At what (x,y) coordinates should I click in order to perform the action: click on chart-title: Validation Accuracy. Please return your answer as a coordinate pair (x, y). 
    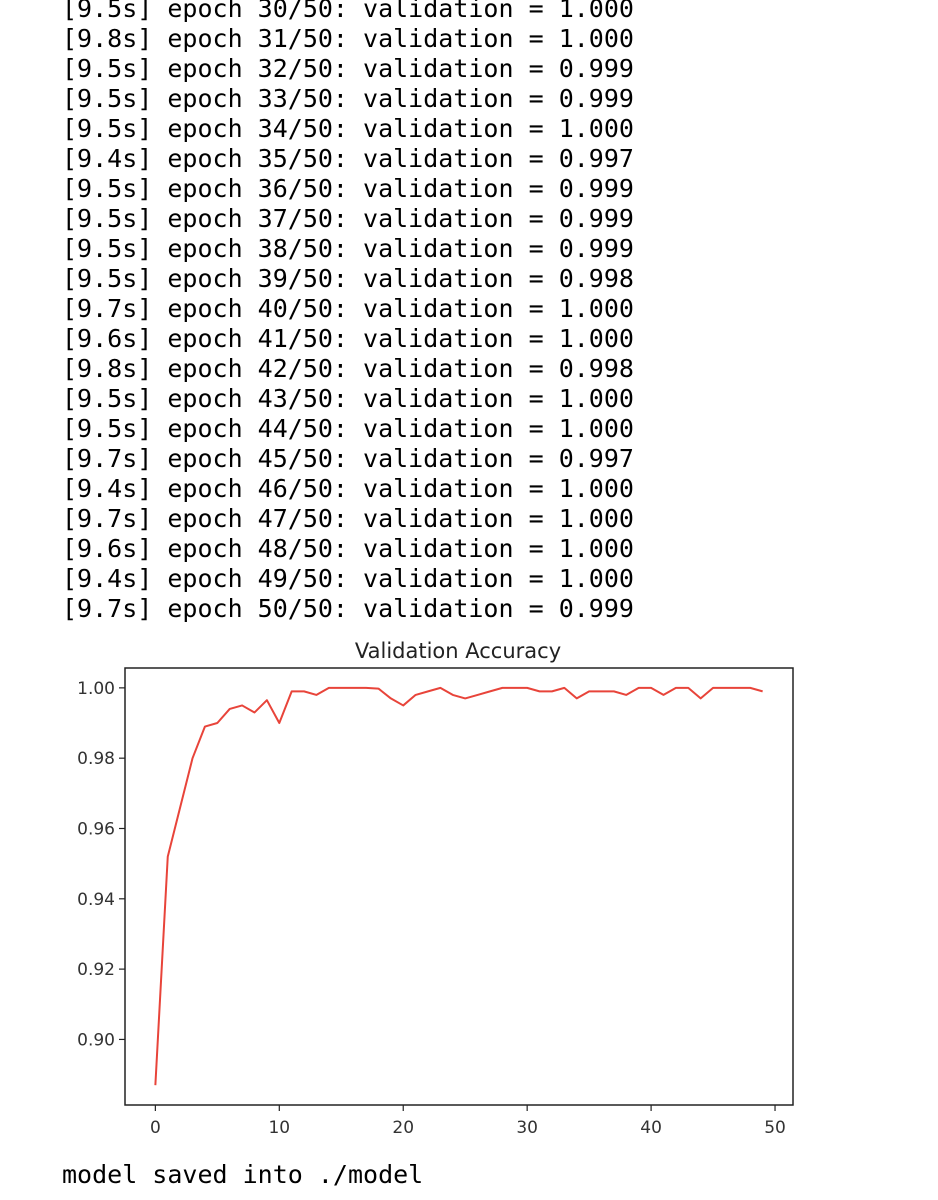
    Looking at the image, I should click on (458, 651).